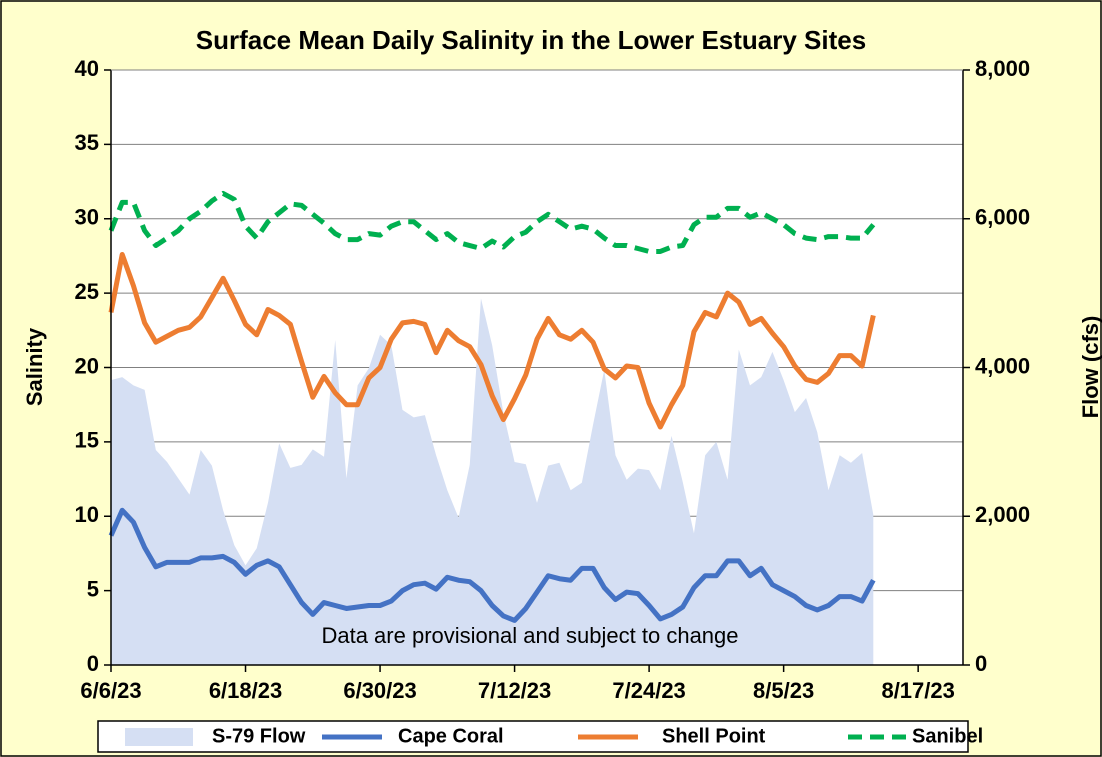  Describe the element at coordinates (514, 690) in the screenshot. I see `x-tick-label: 7/12/23` at that location.